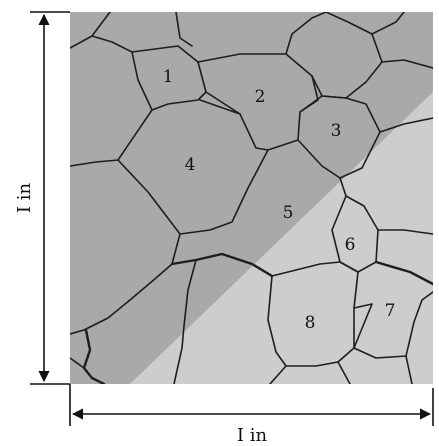 The image size is (439, 446). Describe the element at coordinates (288, 213) in the screenshot. I see `grain-label-5: 5` at that location.